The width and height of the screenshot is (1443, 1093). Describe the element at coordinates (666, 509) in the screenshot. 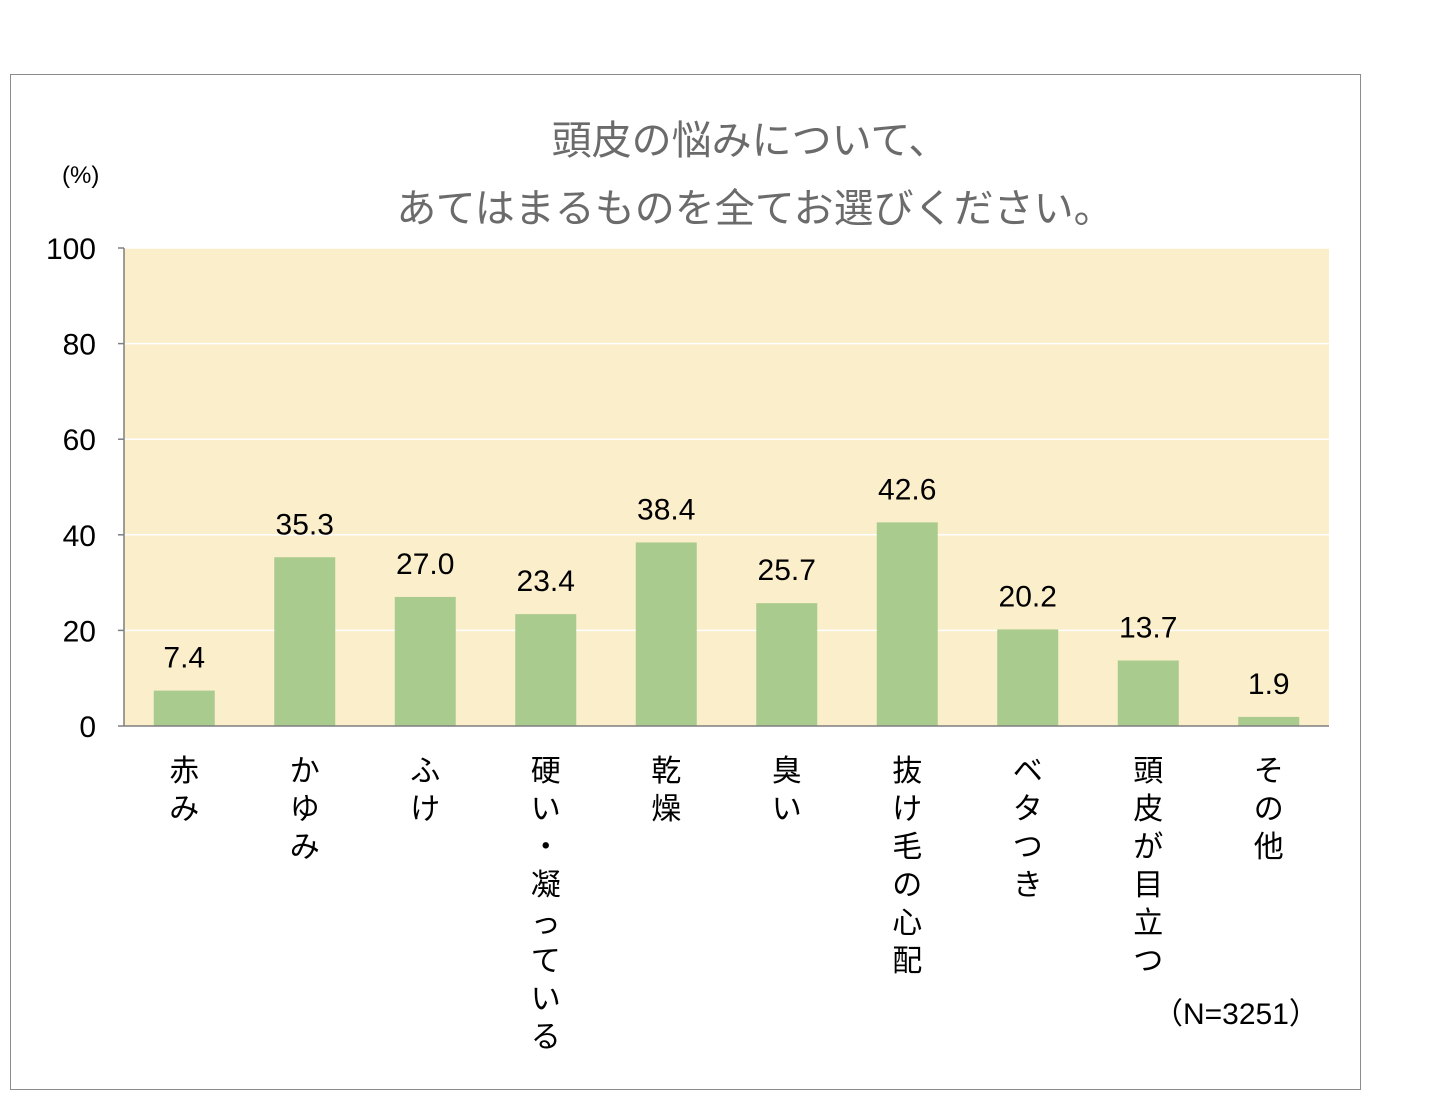

I see `value-label: 38.4` at that location.